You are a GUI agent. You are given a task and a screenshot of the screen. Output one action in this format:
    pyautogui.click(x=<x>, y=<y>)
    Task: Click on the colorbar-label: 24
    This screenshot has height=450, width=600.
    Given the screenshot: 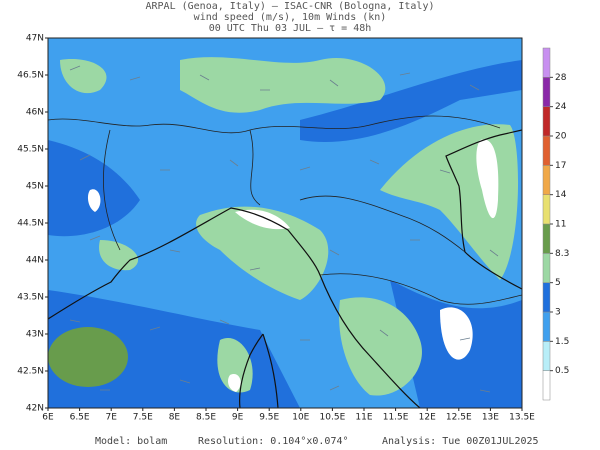 What is the action you would take?
    pyautogui.click(x=561, y=107)
    